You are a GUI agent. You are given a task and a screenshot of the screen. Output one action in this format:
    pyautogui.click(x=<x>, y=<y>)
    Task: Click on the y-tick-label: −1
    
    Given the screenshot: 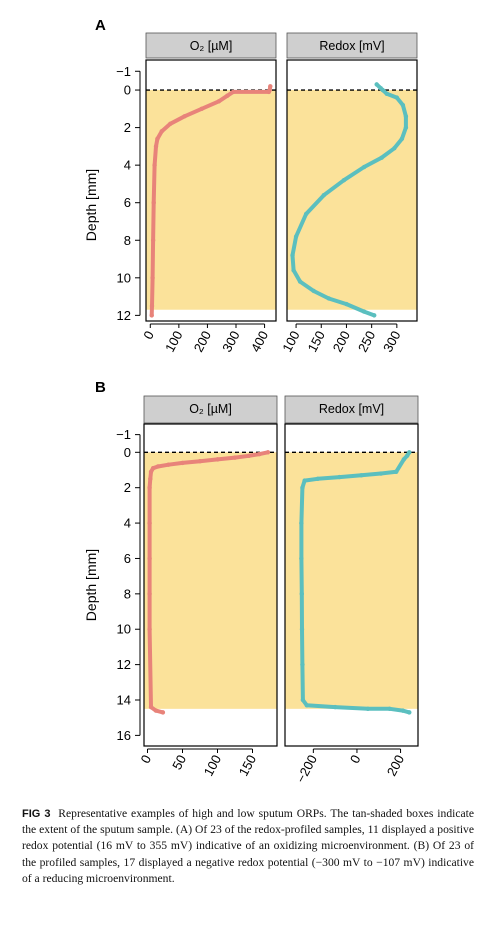 What is the action you would take?
    pyautogui.click(x=123, y=71)
    